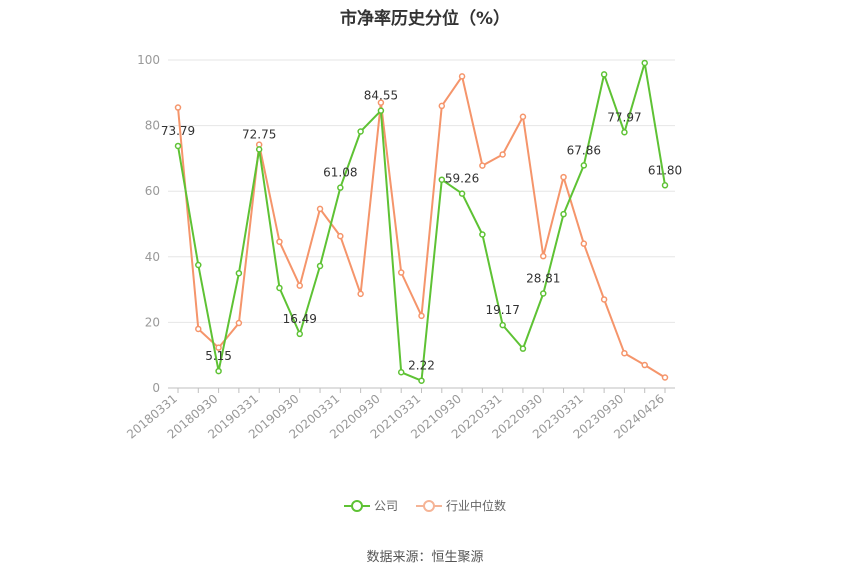  Describe the element at coordinates (584, 150) in the screenshot. I see `data-label: 67.86` at that location.